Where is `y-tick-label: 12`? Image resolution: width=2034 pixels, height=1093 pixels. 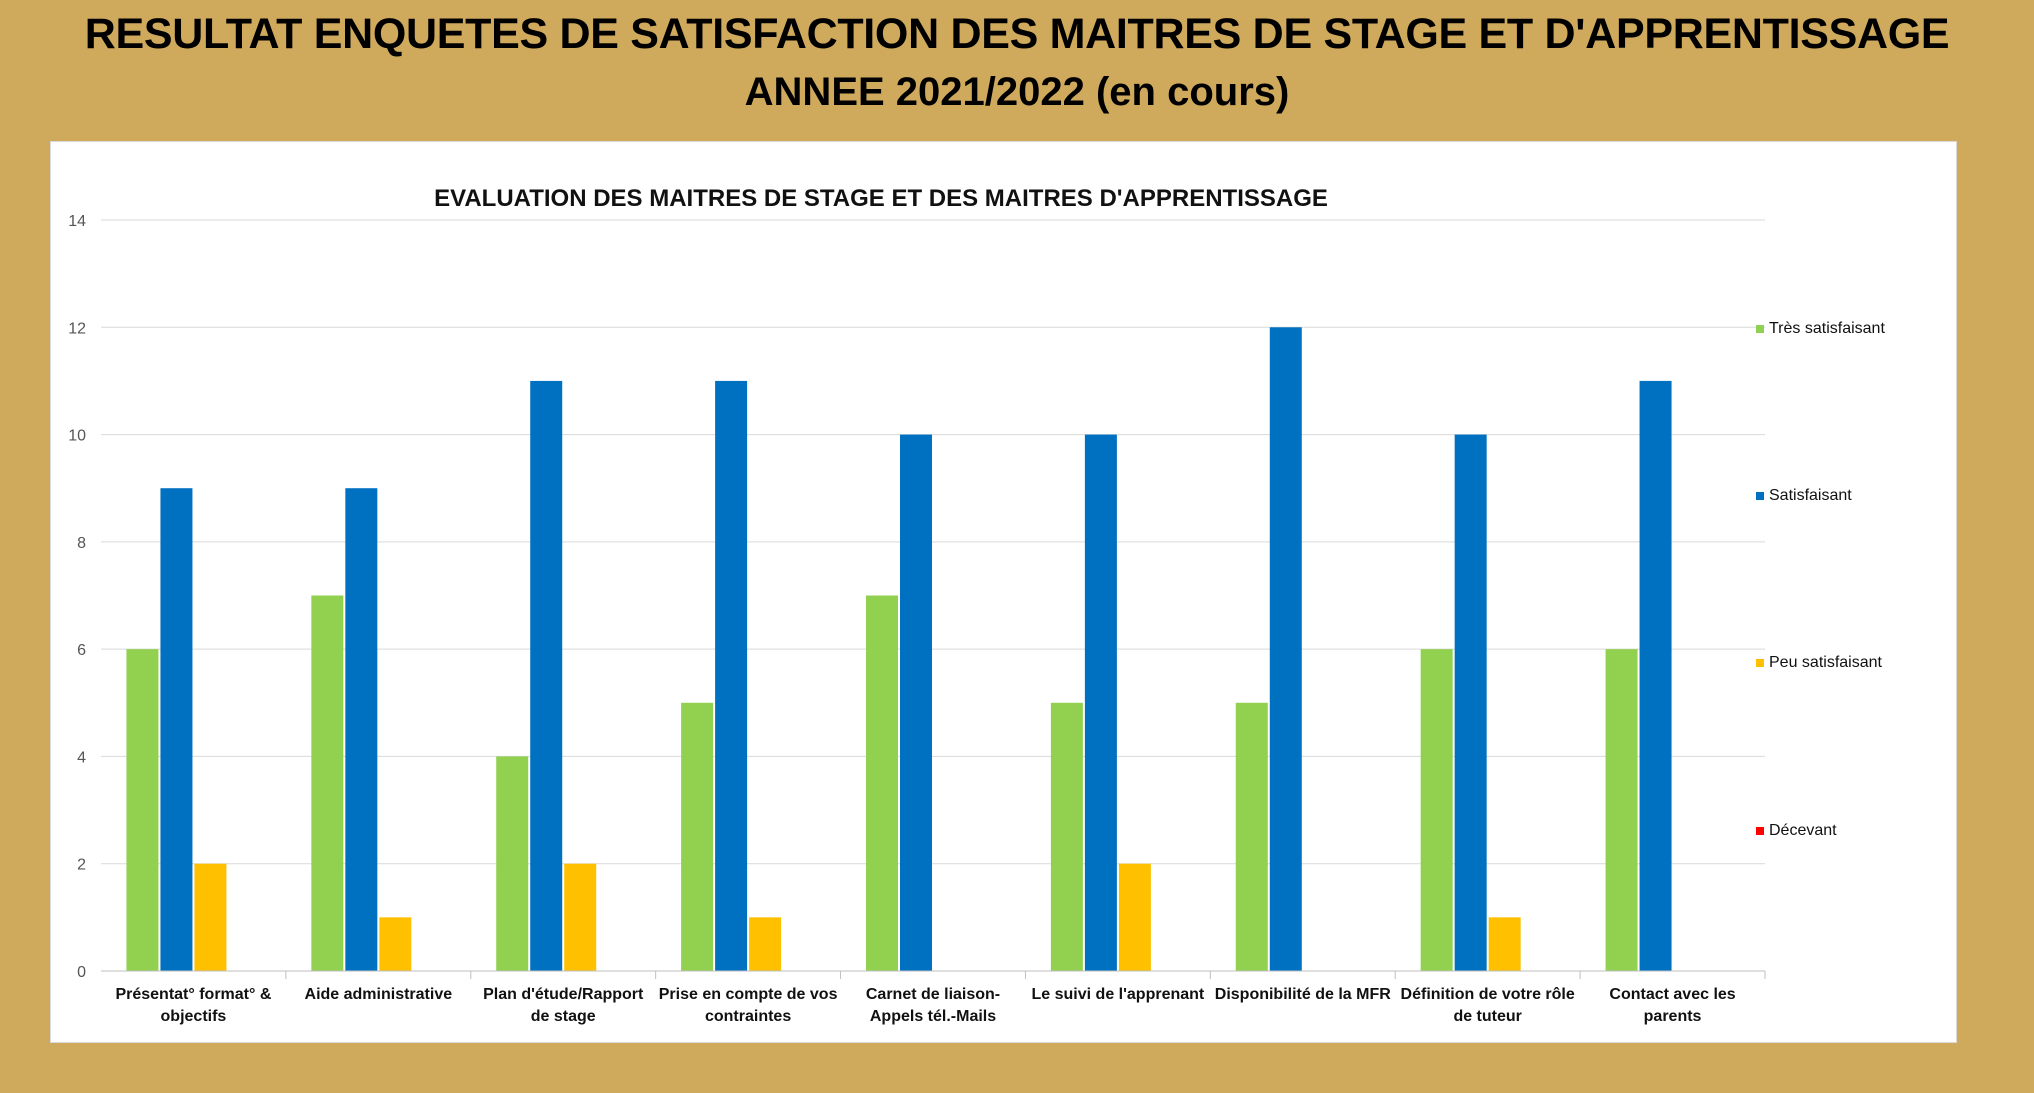 y-tick-label: 12 is located at coordinates (77, 328).